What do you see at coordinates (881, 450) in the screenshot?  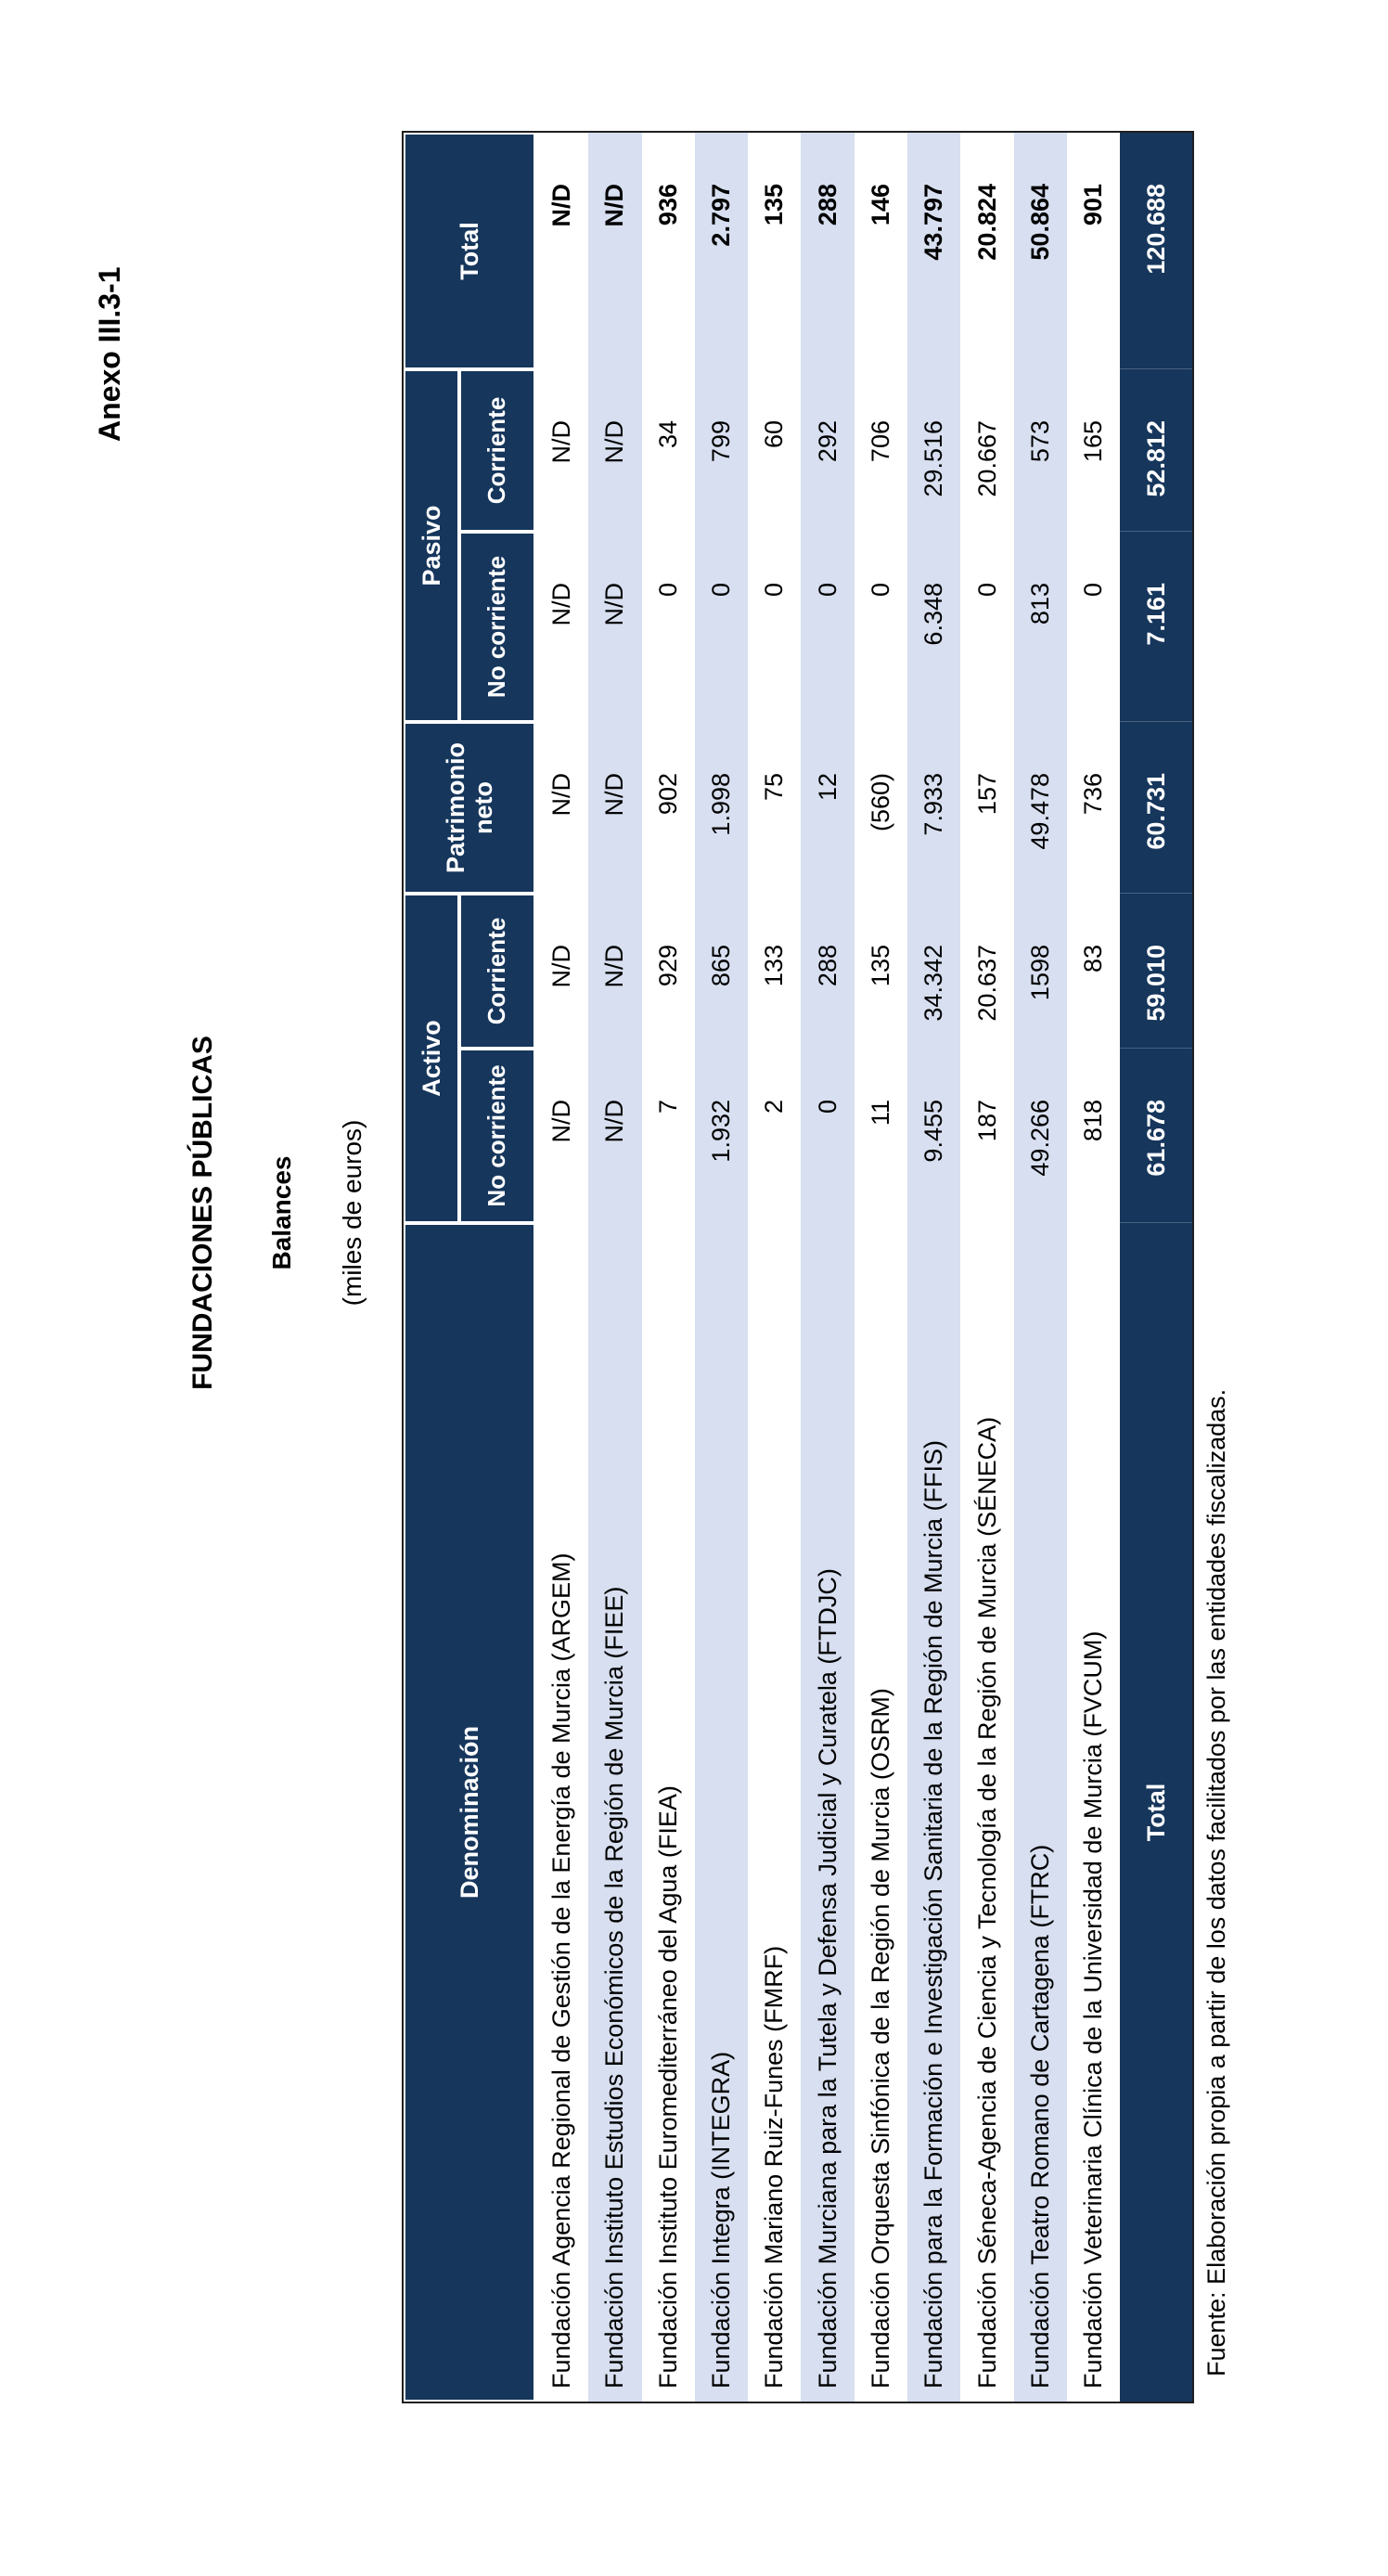 I see `cell-pasivo-corriente: 706` at bounding box center [881, 450].